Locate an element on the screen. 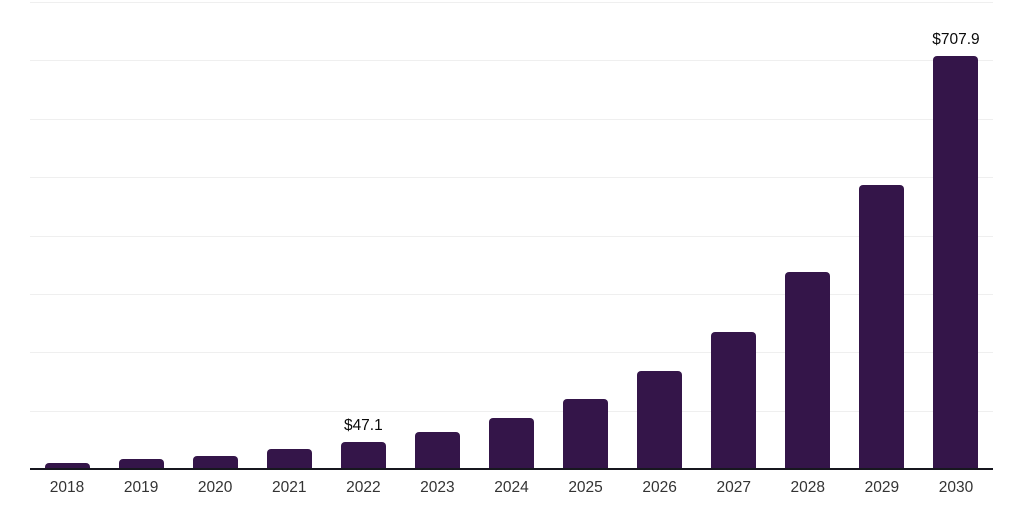  x-tick-2018: 2018 is located at coordinates (67, 487).